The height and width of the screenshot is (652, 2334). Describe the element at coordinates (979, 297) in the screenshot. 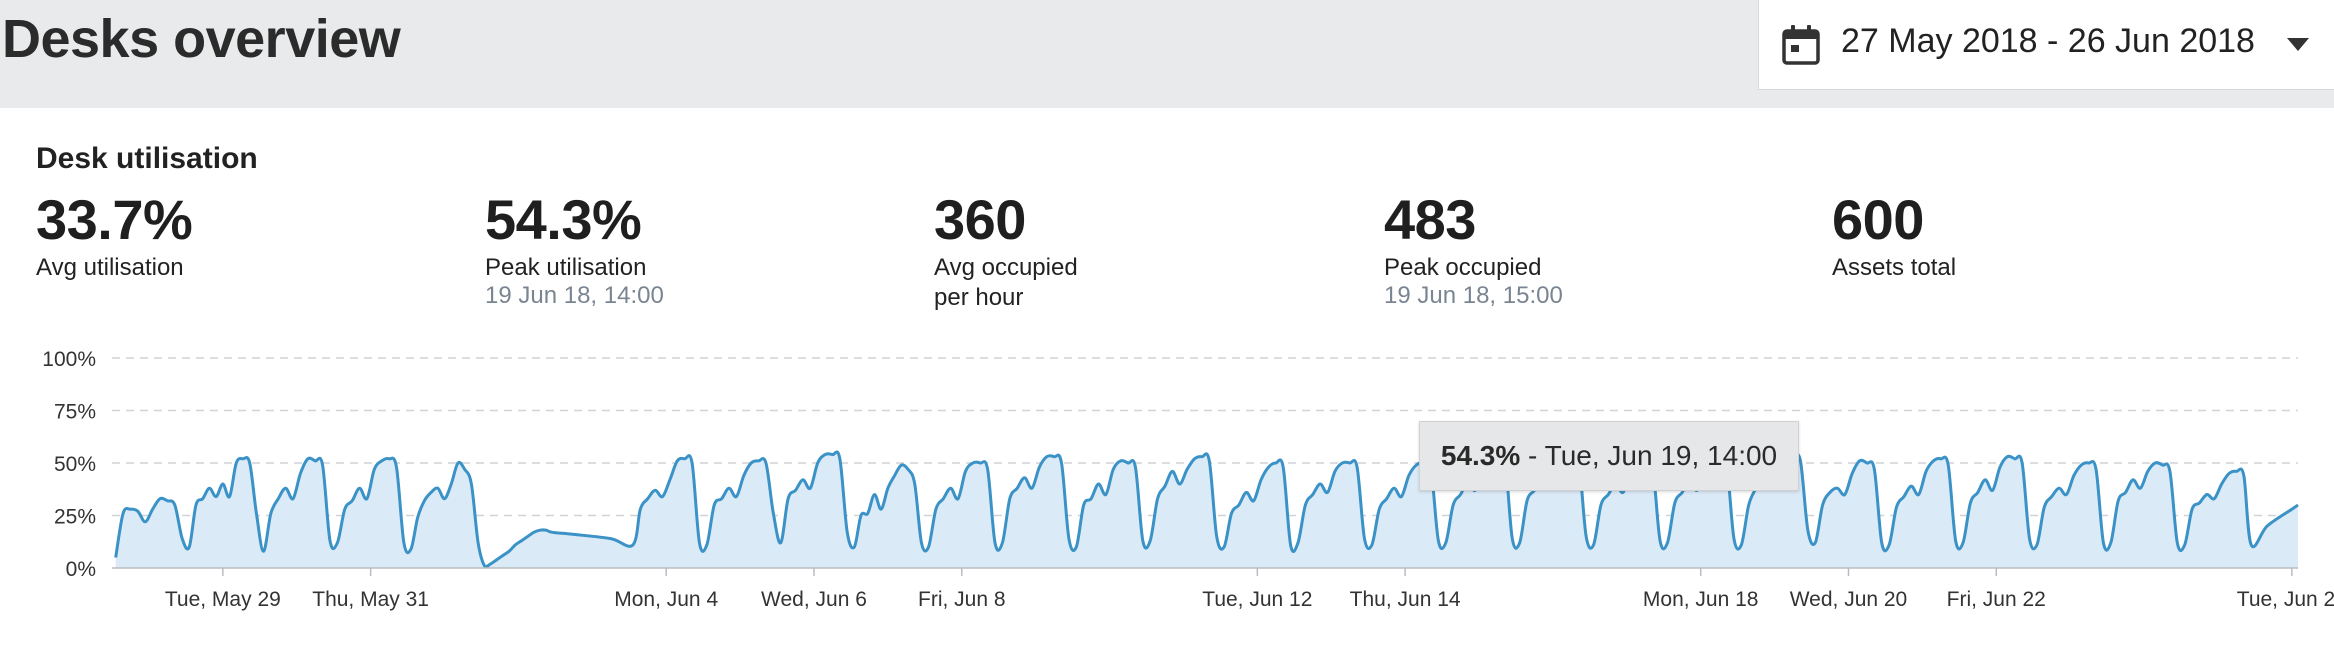

I see `stat-label-line2: per hour` at that location.